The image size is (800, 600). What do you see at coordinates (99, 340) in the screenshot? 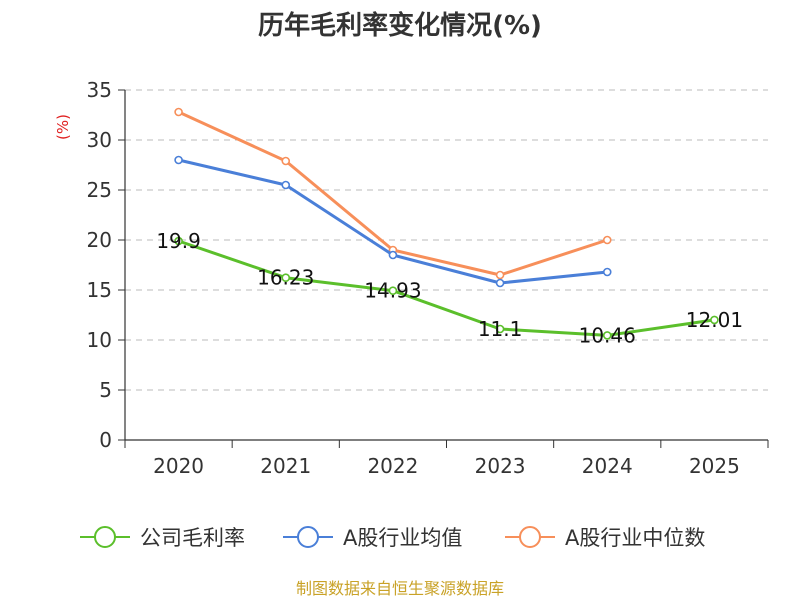
I see `y-tick-label: 10` at bounding box center [99, 340].